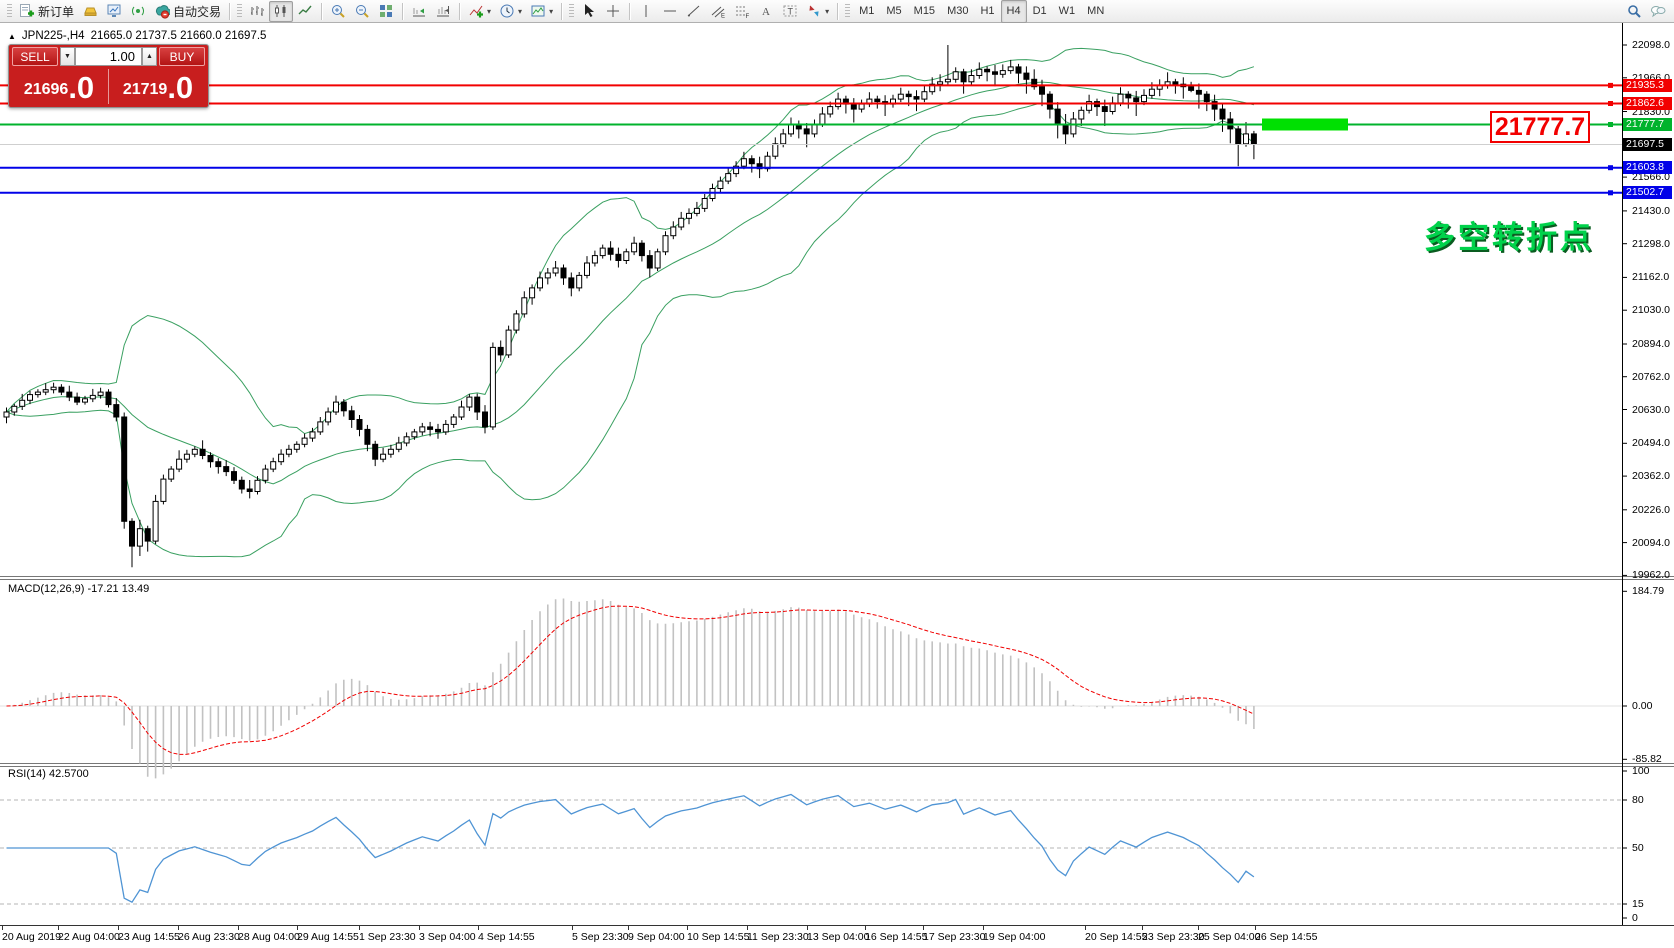 This screenshot has width=1674, height=948. I want to click on time-label: 9 Sep 04:00, so click(656, 937).